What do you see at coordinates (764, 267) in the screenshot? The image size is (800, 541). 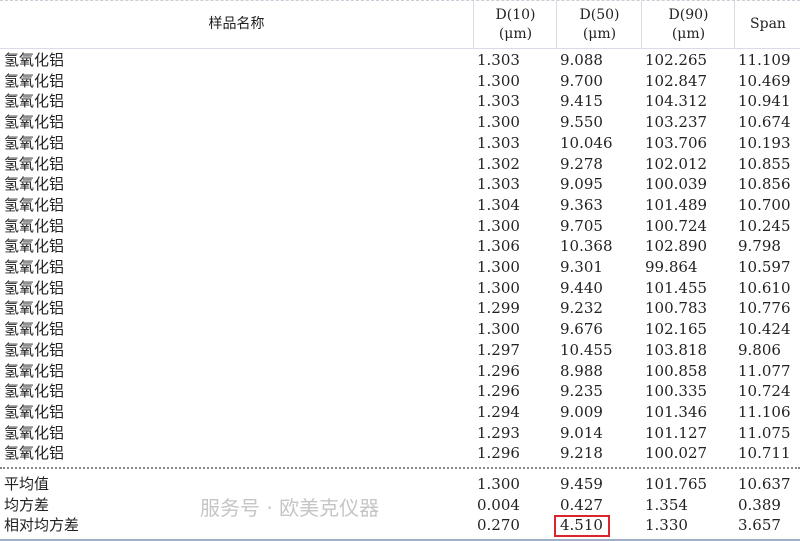 I see `cell-span: 10.597` at bounding box center [764, 267].